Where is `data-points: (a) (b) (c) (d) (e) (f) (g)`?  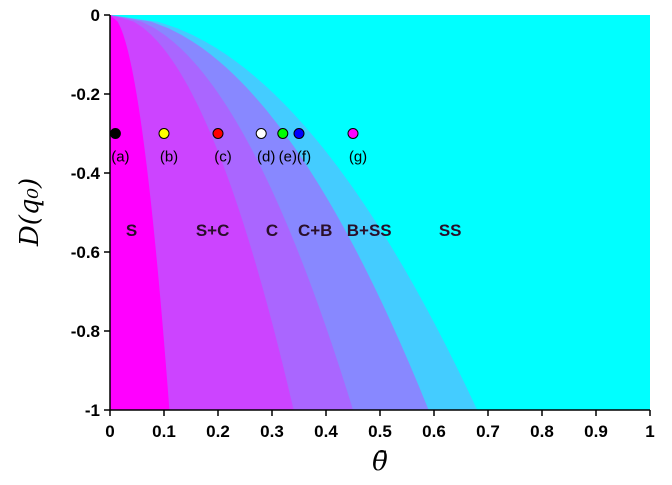 data-points: (a) (b) (c) (d) (e) (f) (g) is located at coordinates (238, 147).